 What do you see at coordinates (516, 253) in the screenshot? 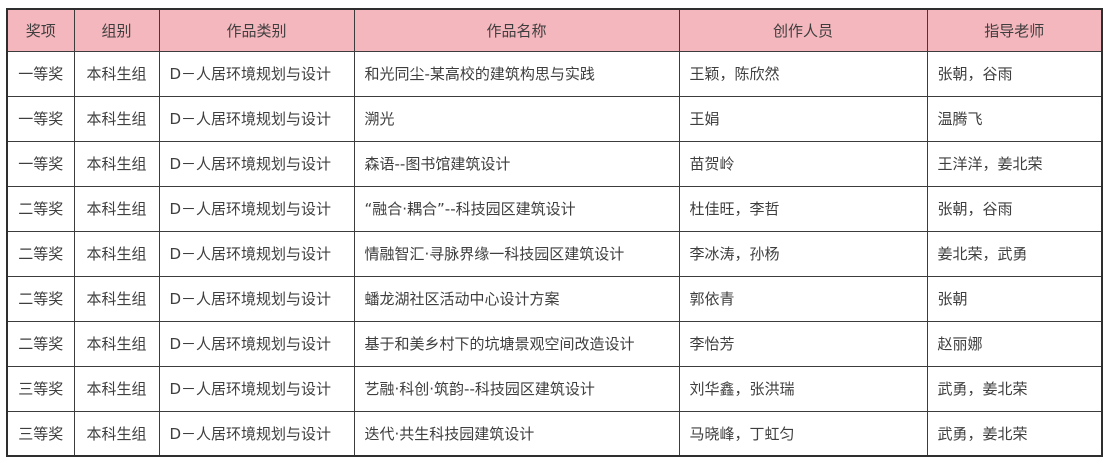
I see `cell-title: 情融智汇·寻脉界缘一科技园区建筑设计` at bounding box center [516, 253].